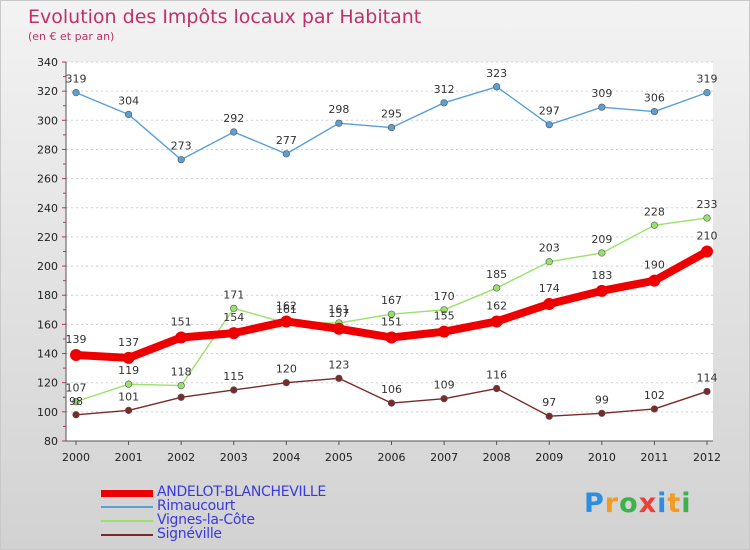 The width and height of the screenshot is (750, 550). What do you see at coordinates (47, 266) in the screenshot?
I see `y-tick-label: 200` at bounding box center [47, 266].